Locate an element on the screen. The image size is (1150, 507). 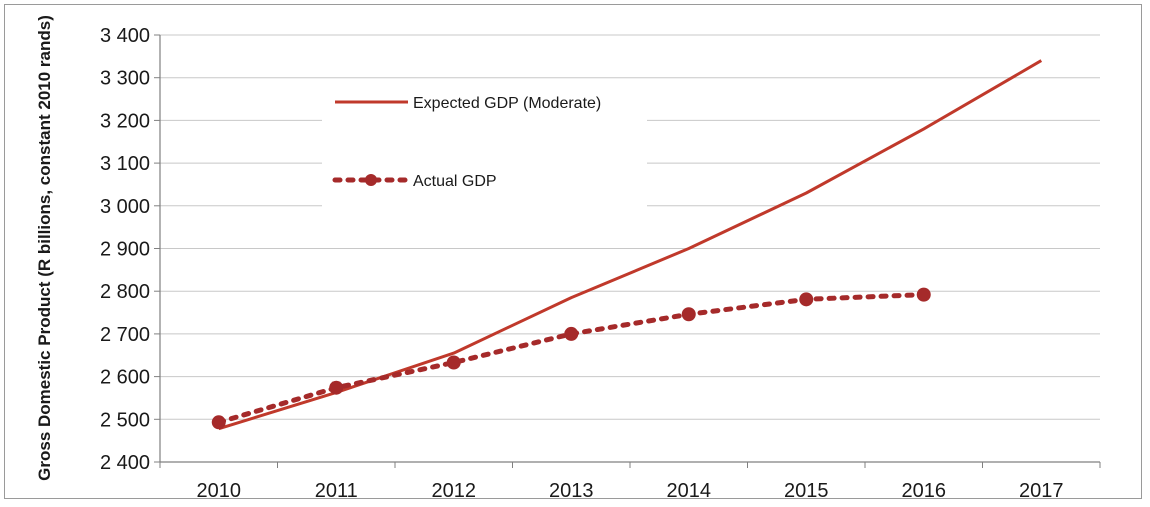
y-tick-label: 2 600 is located at coordinates (125, 378).